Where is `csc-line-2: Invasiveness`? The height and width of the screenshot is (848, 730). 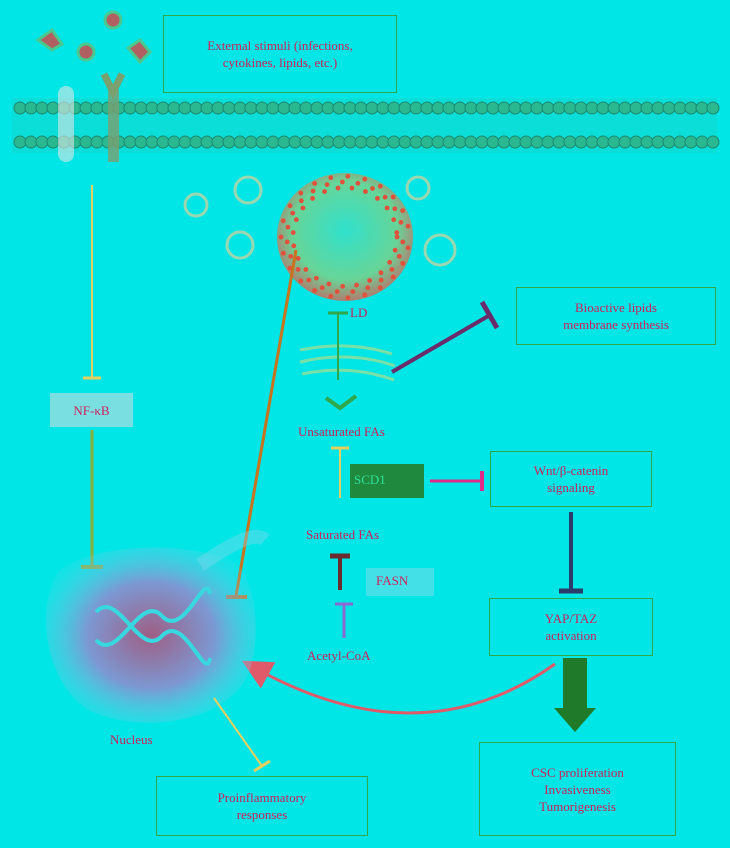 csc-line-2: Invasiveness is located at coordinates (577, 789).